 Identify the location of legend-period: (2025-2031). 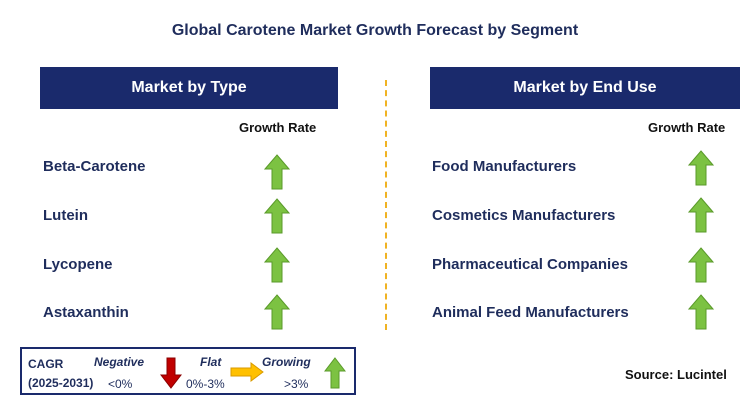
(61, 383).